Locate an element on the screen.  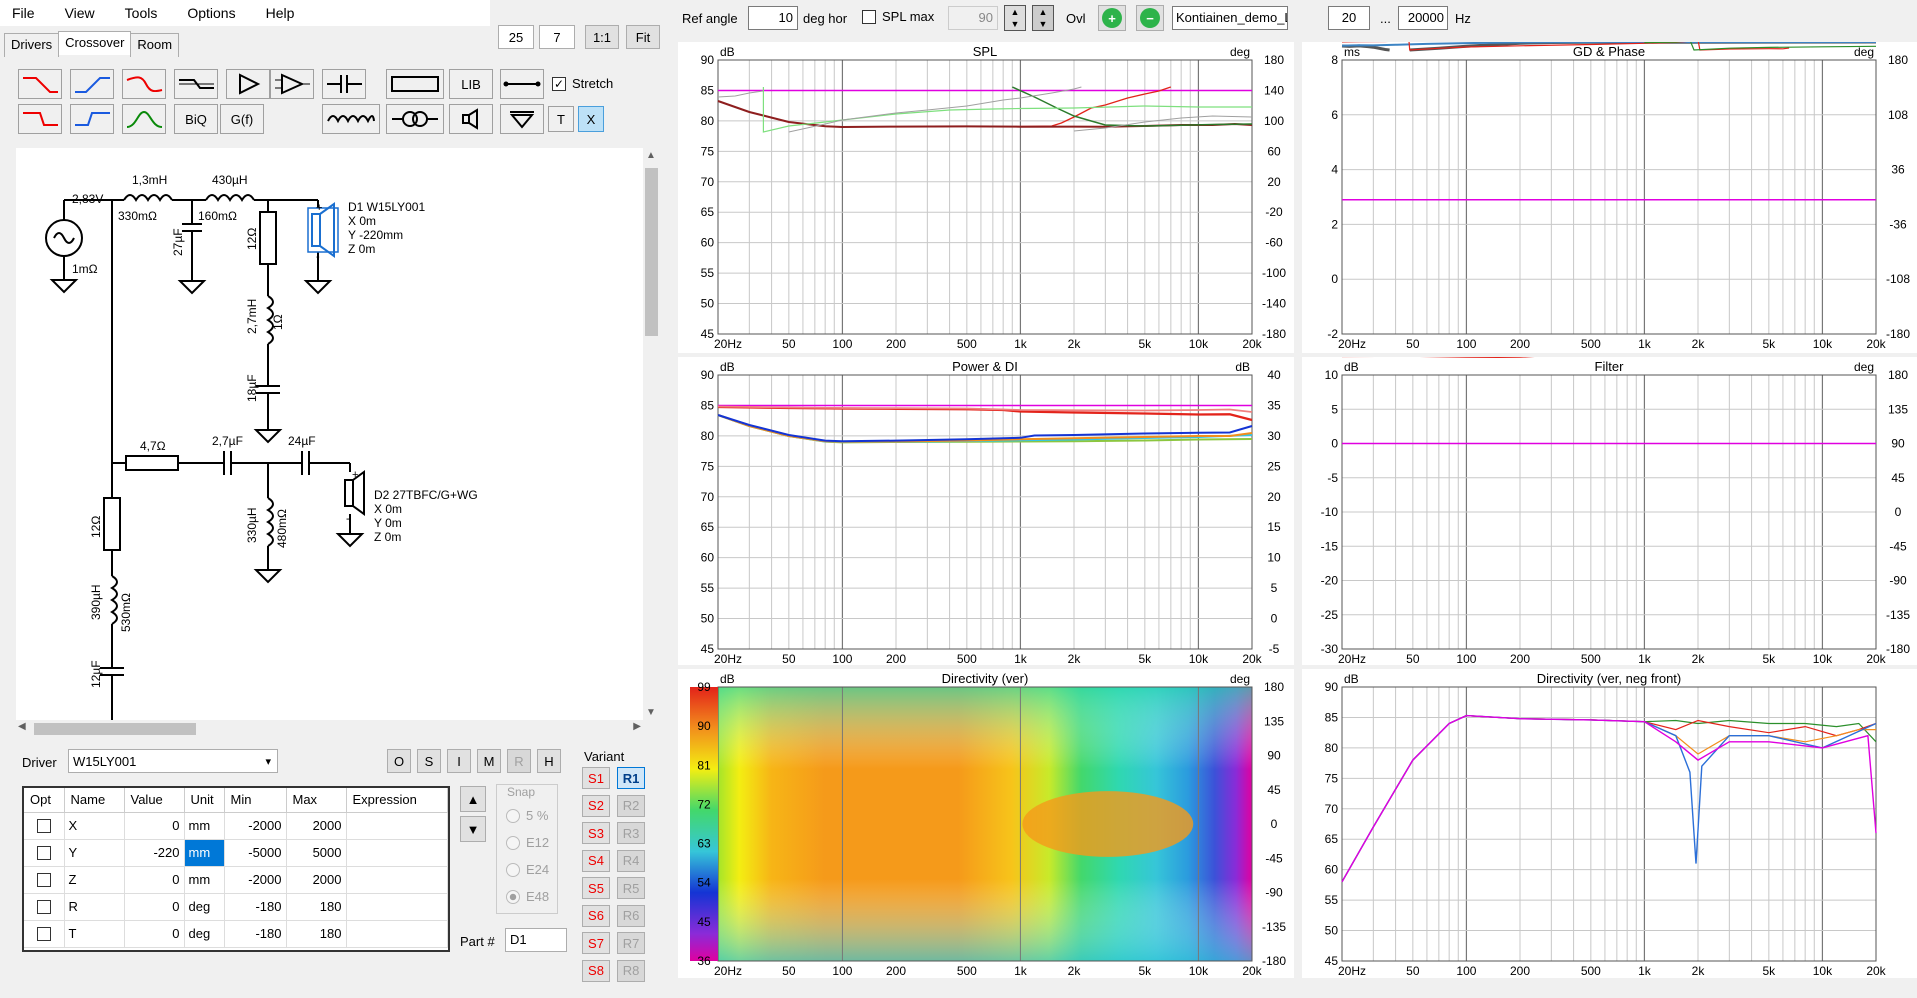
buffer-tool-button is located at coordinates (248, 84).